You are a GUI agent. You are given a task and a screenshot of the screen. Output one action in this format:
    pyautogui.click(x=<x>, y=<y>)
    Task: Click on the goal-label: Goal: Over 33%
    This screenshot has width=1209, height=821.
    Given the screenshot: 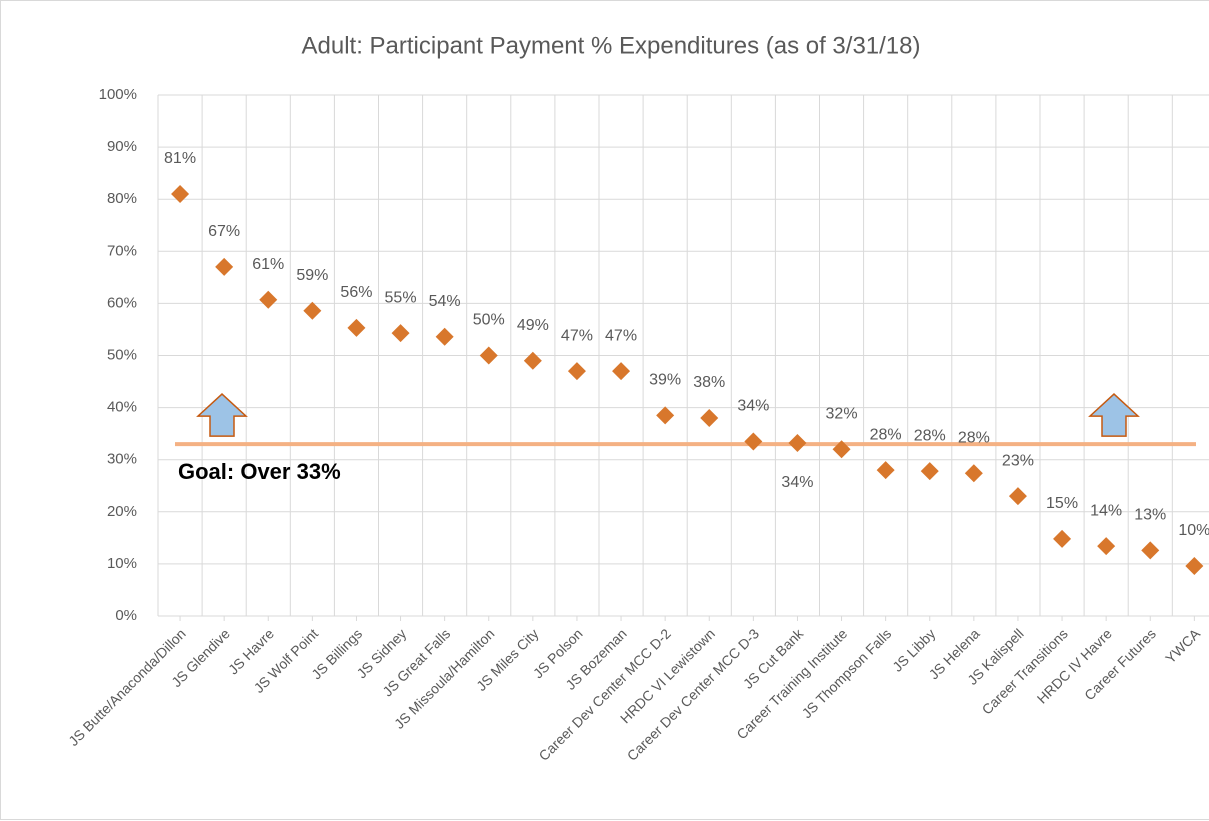 What is the action you would take?
    pyautogui.click(x=259, y=471)
    